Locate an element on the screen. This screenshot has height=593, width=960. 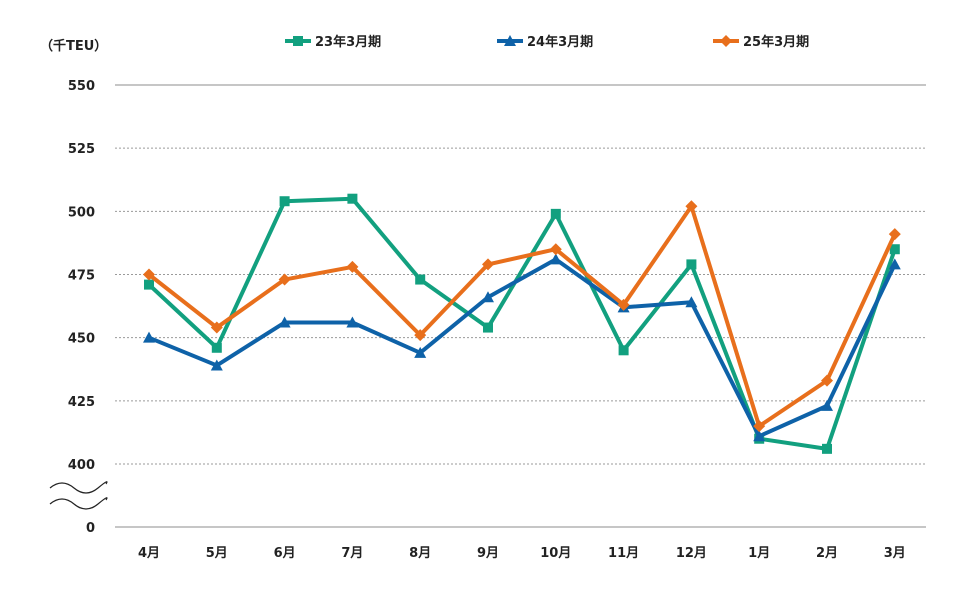
x-tick-label: 12月 is located at coordinates (691, 553).